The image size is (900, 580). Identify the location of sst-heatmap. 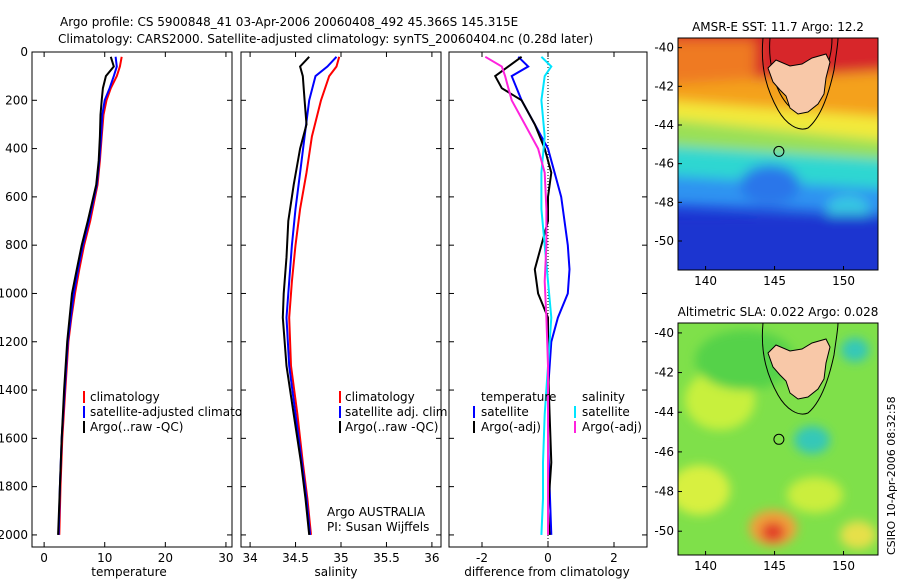
(778, 154).